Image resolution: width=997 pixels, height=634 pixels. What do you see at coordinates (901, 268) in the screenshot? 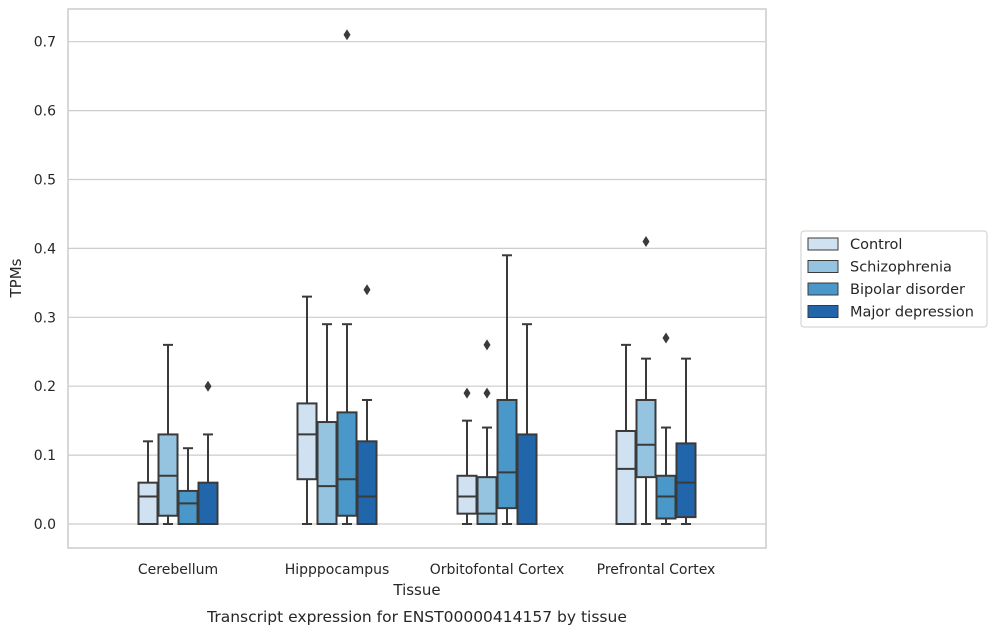
I see `legend-label: Schizophrenia` at bounding box center [901, 268].